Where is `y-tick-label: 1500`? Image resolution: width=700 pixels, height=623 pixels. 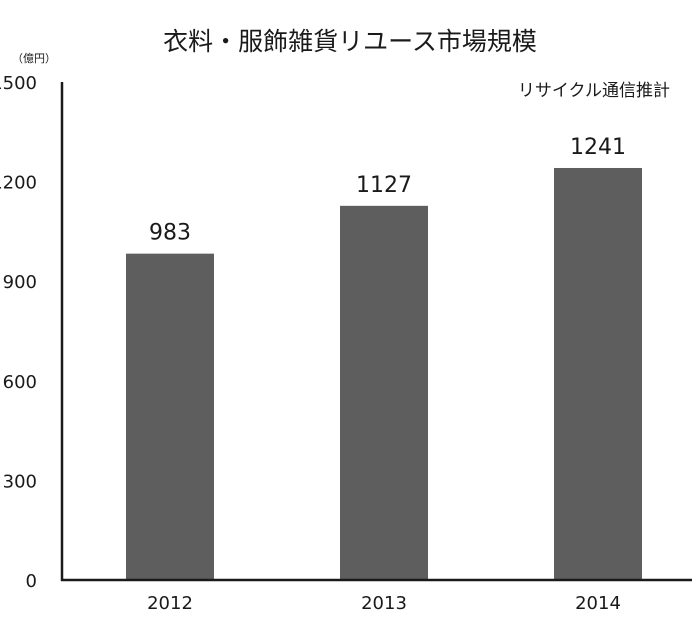
y-tick-label: 1500 is located at coordinates (18, 83).